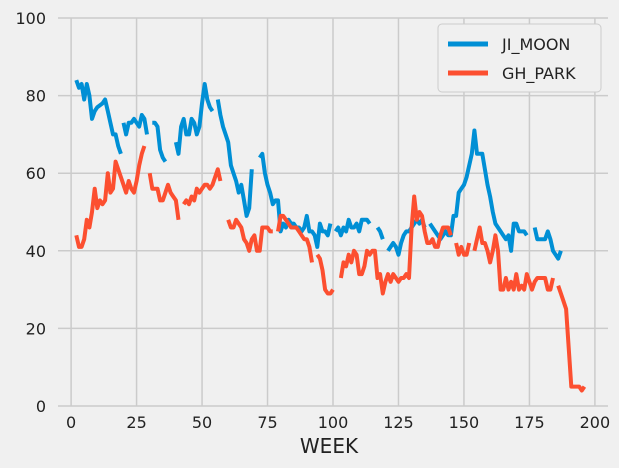 The width and height of the screenshot is (619, 468). Describe the element at coordinates (329, 446) in the screenshot. I see `x-axis-label: WEEK` at that location.